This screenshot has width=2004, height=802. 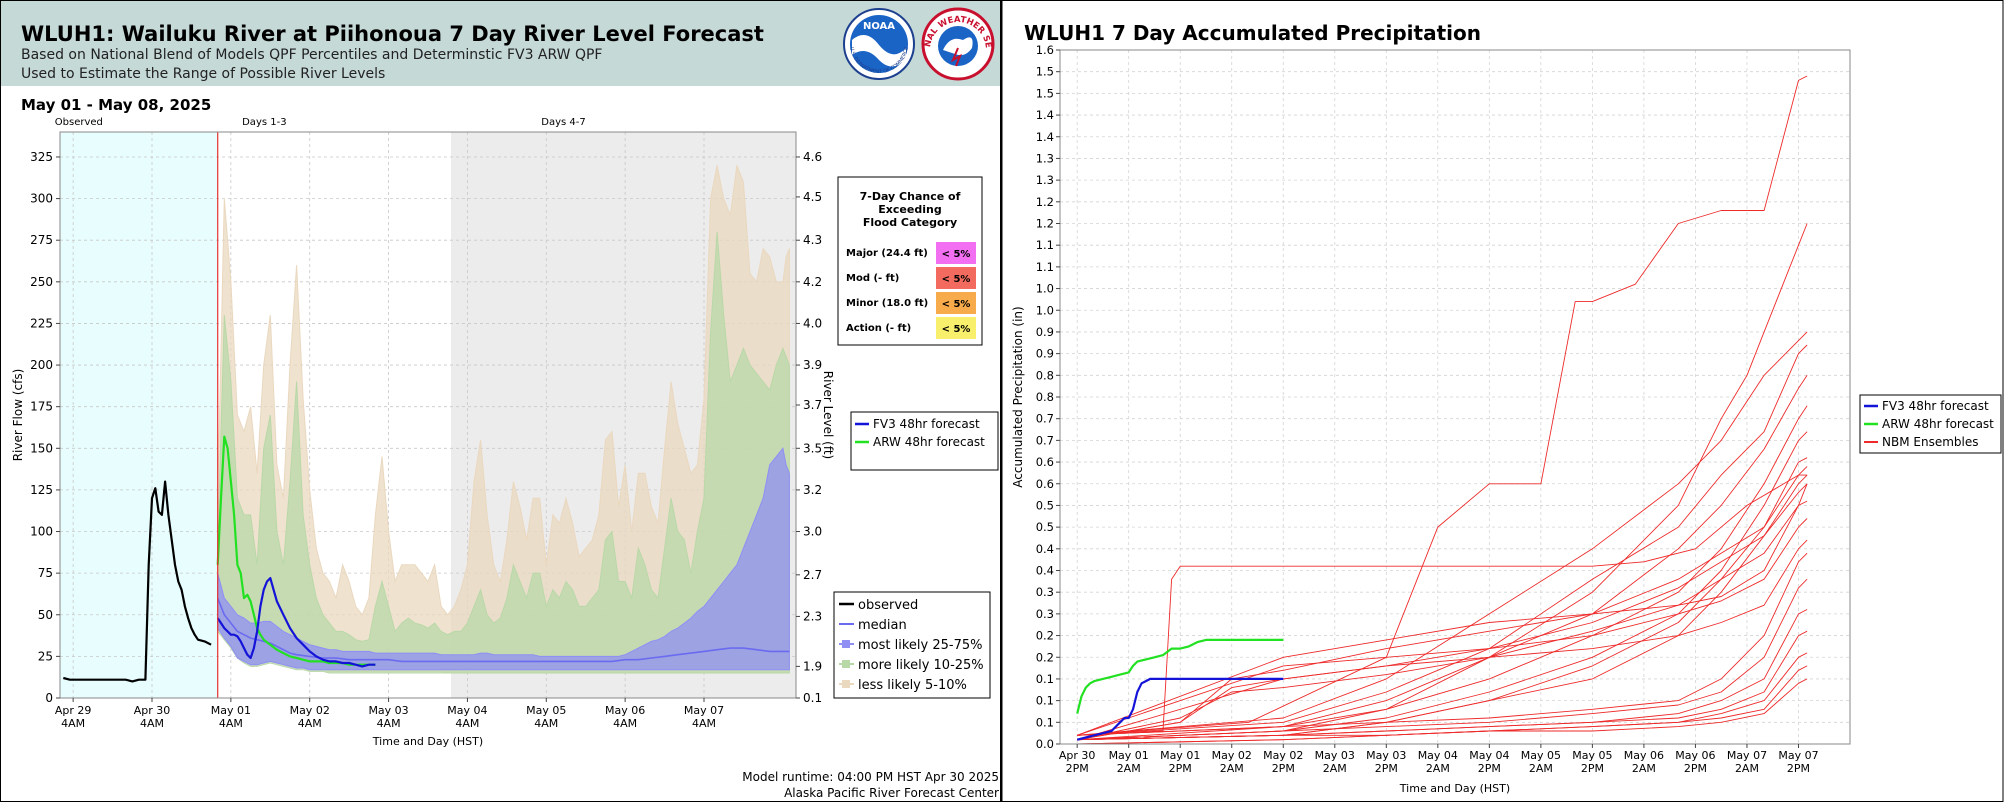 What do you see at coordinates (921, 665) in the screenshot?
I see `legend-label-10-25: more likely 10-25%` at bounding box center [921, 665].